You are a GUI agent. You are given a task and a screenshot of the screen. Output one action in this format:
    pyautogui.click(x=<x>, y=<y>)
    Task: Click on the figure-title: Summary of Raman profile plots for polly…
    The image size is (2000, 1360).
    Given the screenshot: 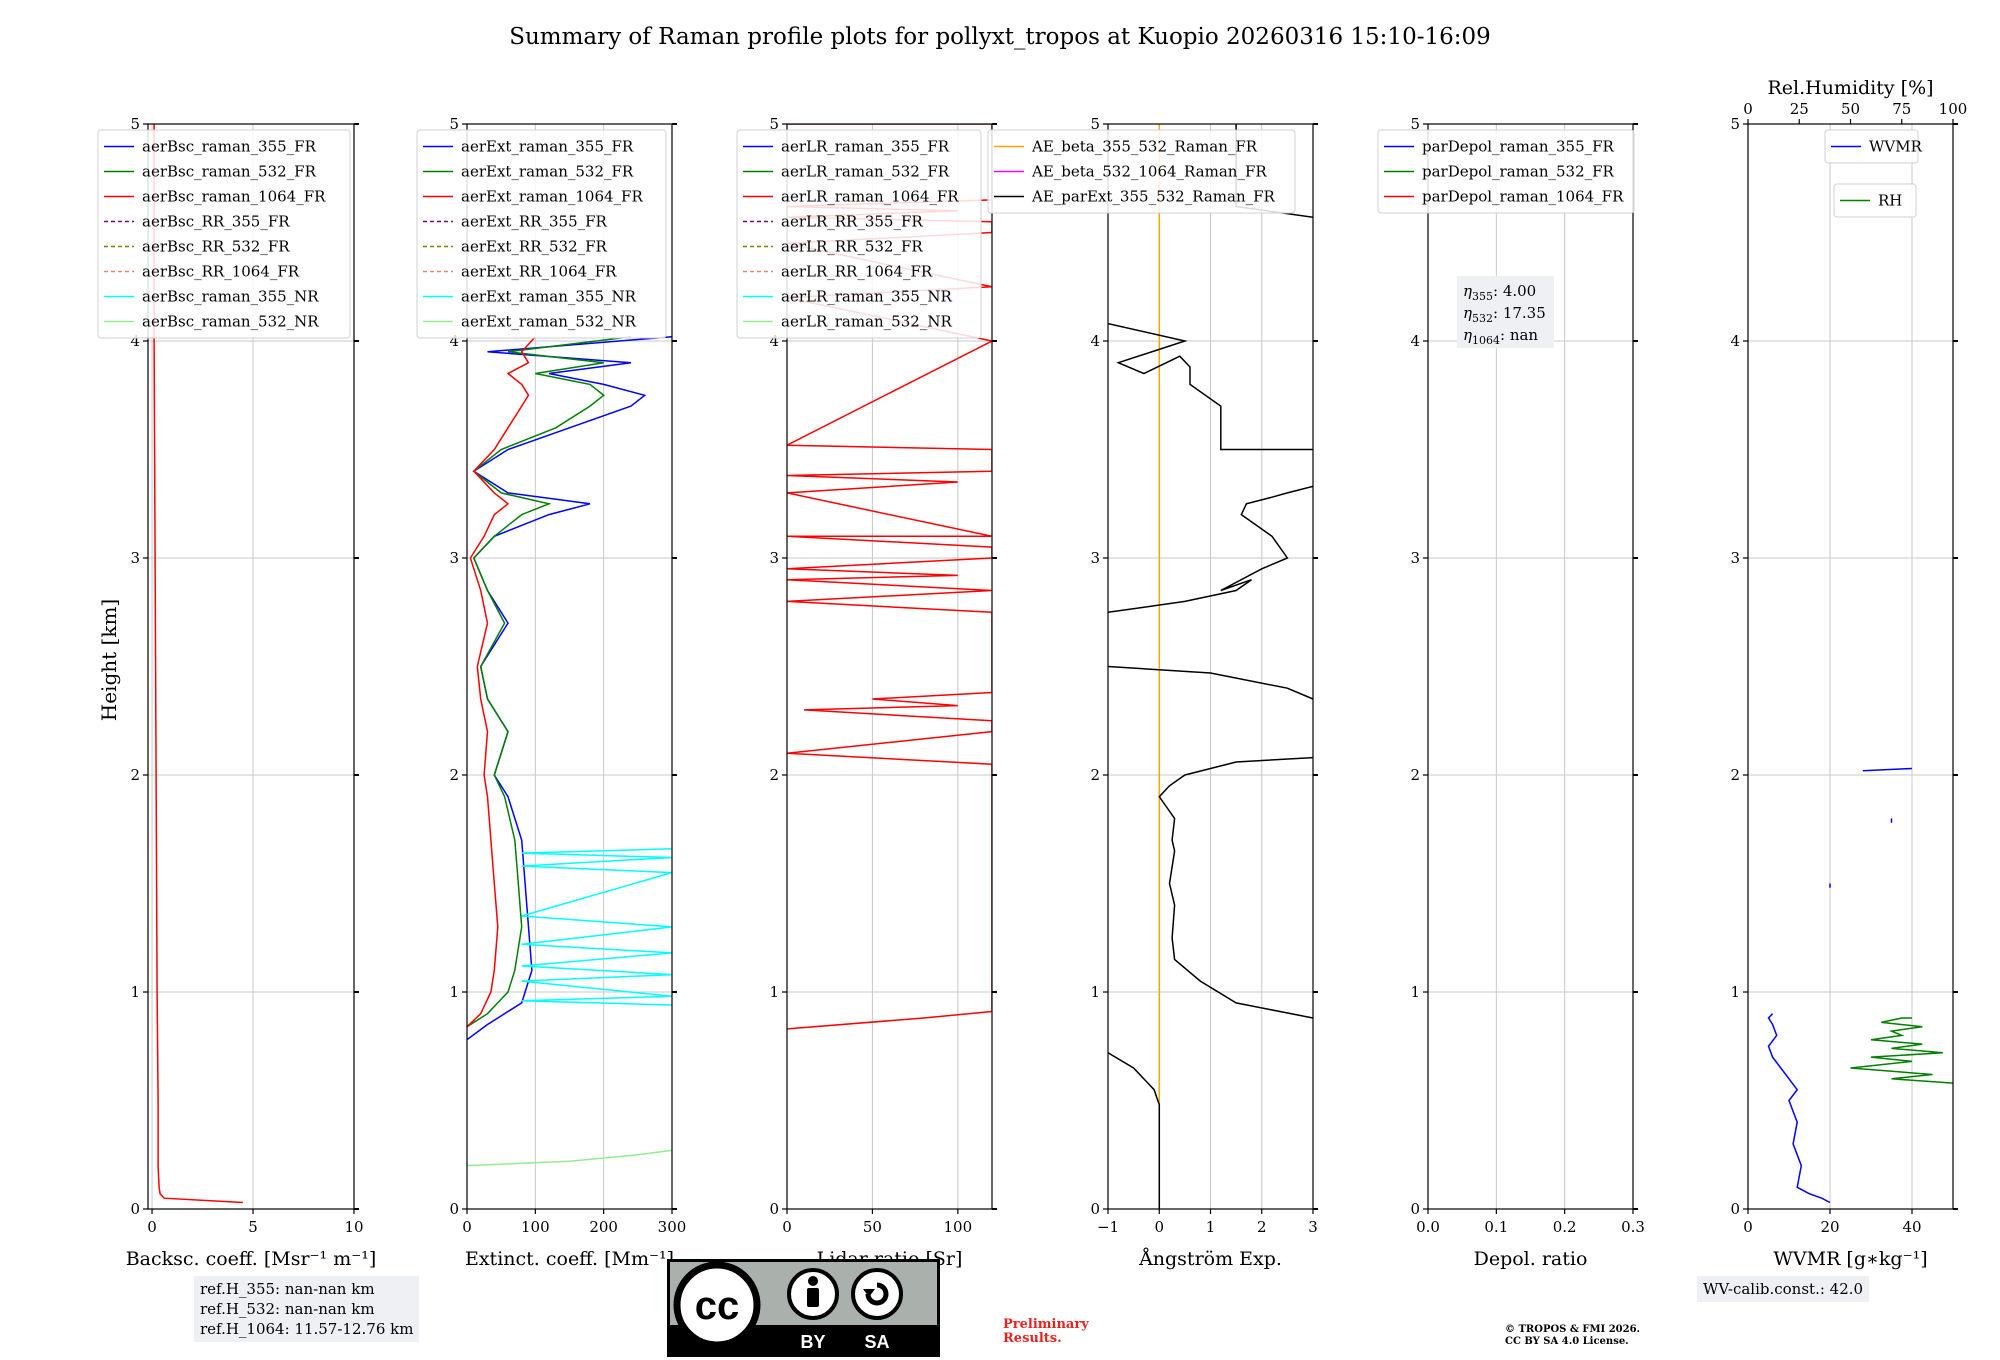 What is the action you would take?
    pyautogui.click(x=1000, y=37)
    